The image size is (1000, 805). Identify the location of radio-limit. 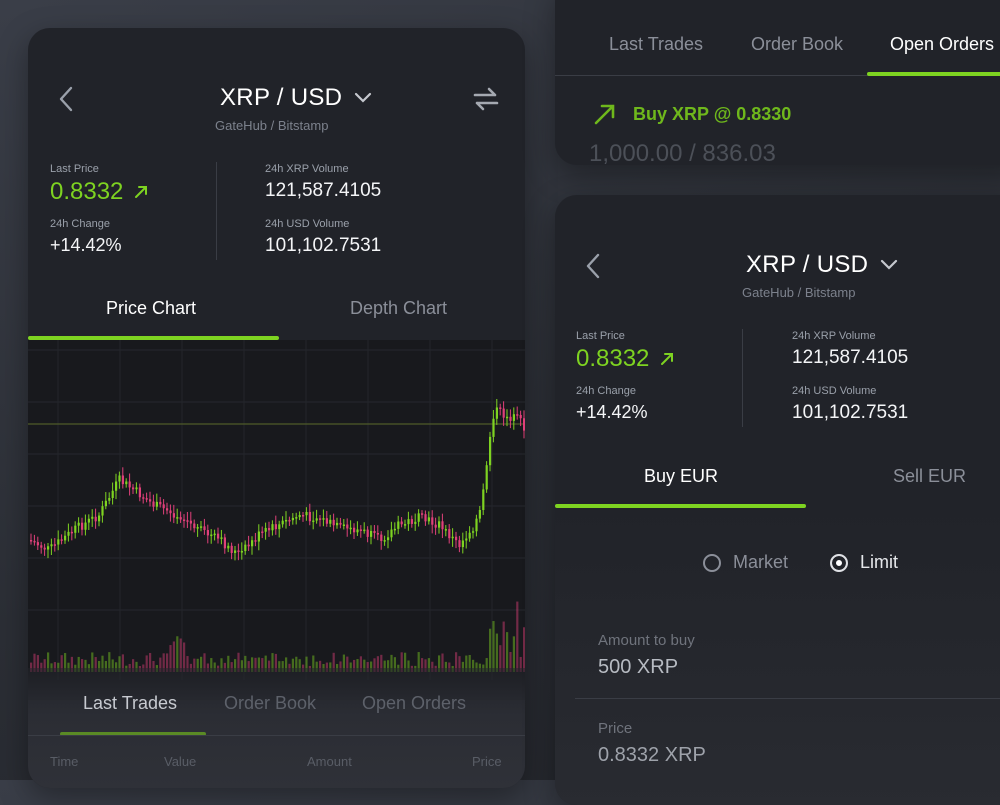
(839, 562).